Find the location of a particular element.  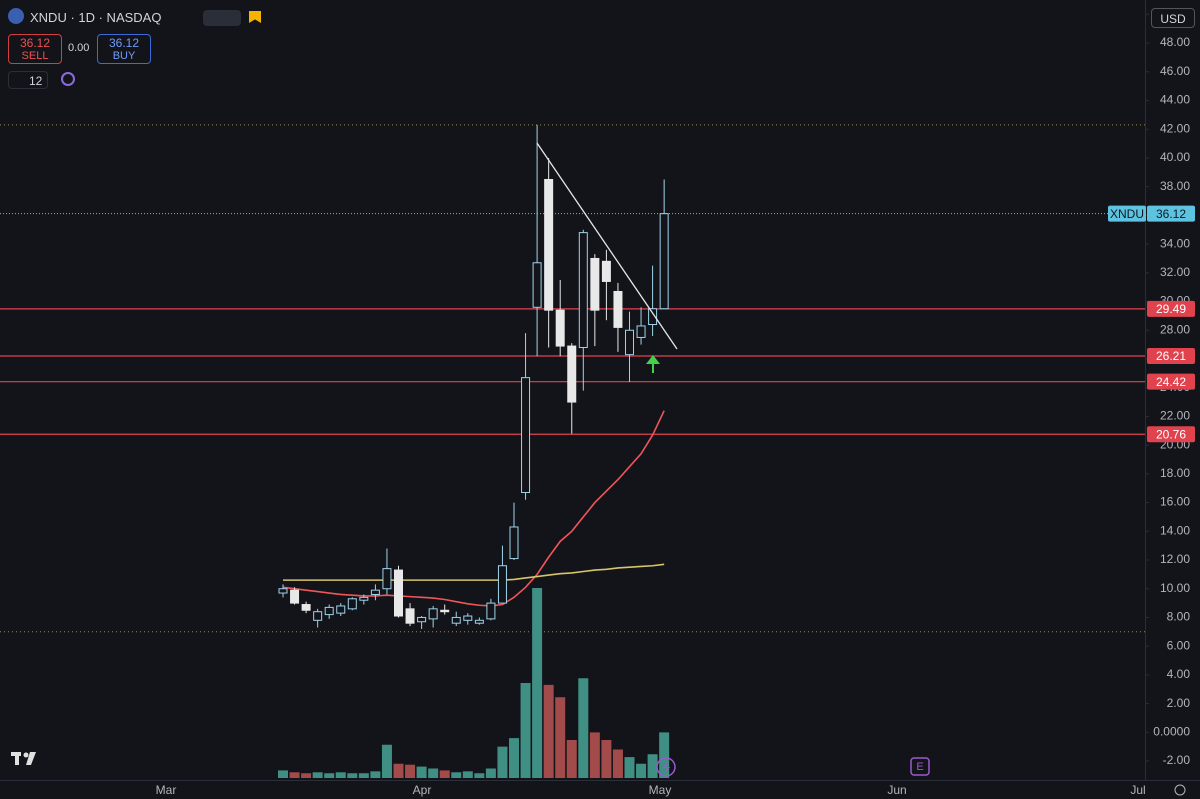

sell-price: 36.12 is located at coordinates (35, 43).